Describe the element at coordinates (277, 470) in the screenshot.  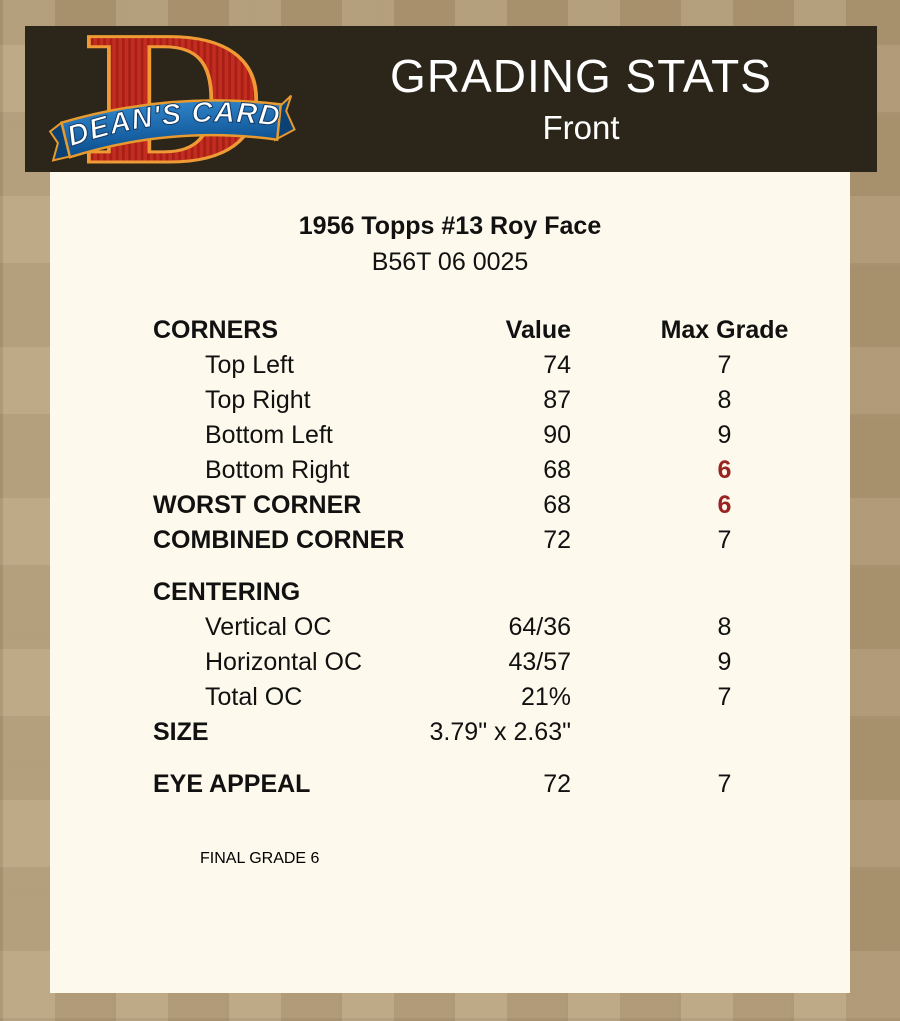
I see `row-label: Bottom Right` at that location.